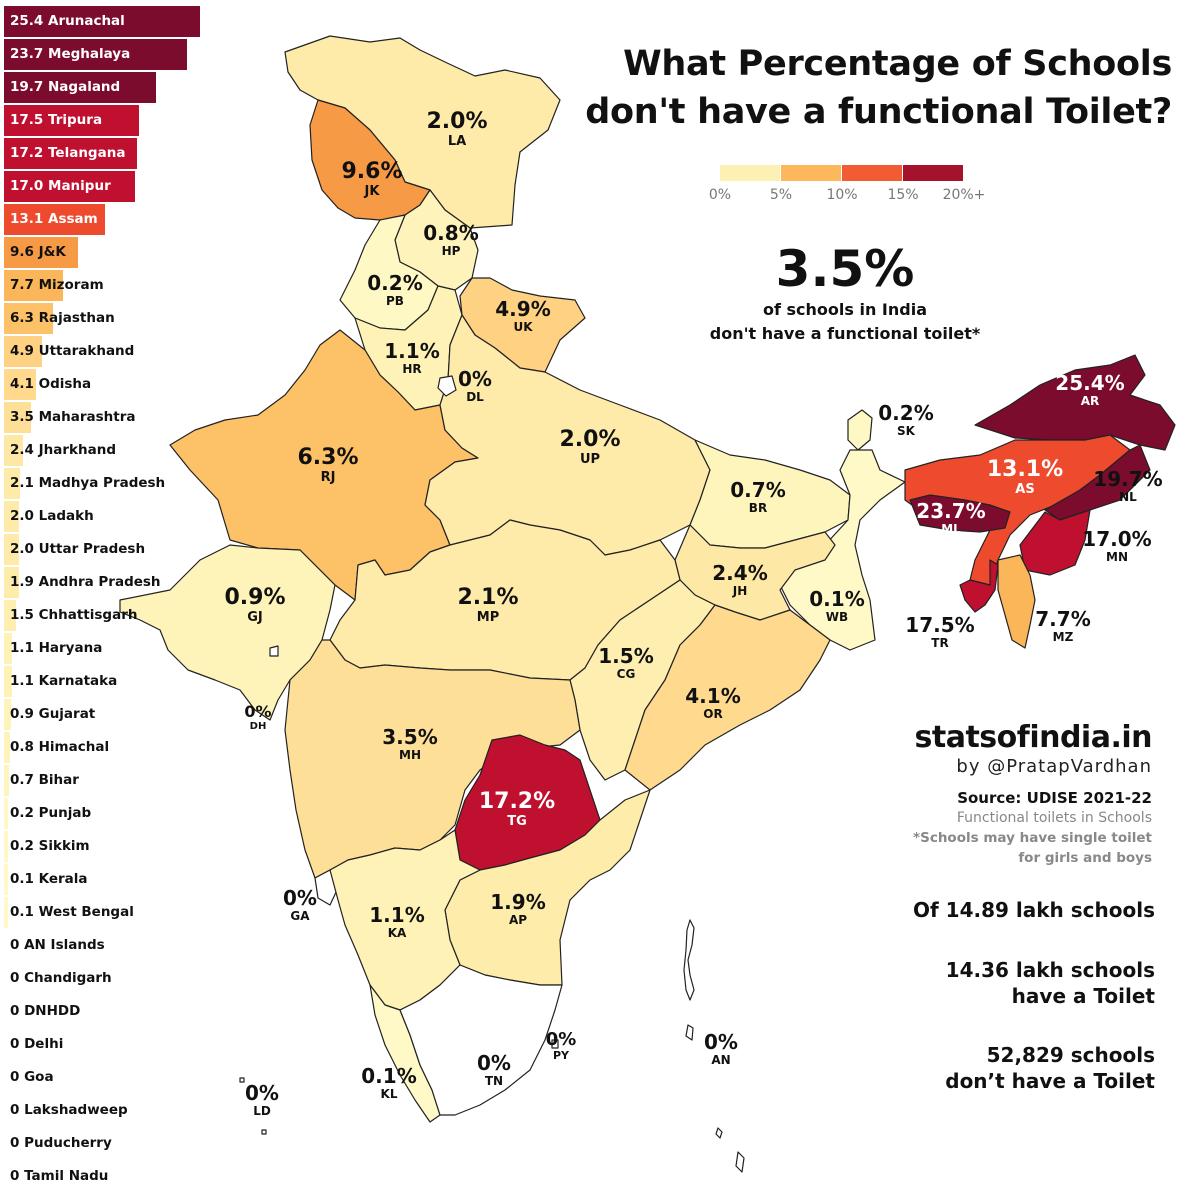 This screenshot has width=1200, height=1200. What do you see at coordinates (475, 397) in the screenshot?
I see `map-code-dl: DL` at bounding box center [475, 397].